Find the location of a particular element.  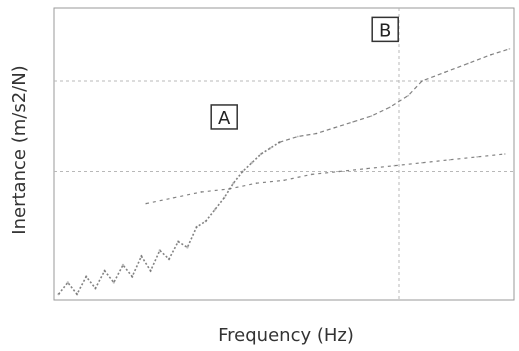

annotation-label-b: B is located at coordinates (385, 30).